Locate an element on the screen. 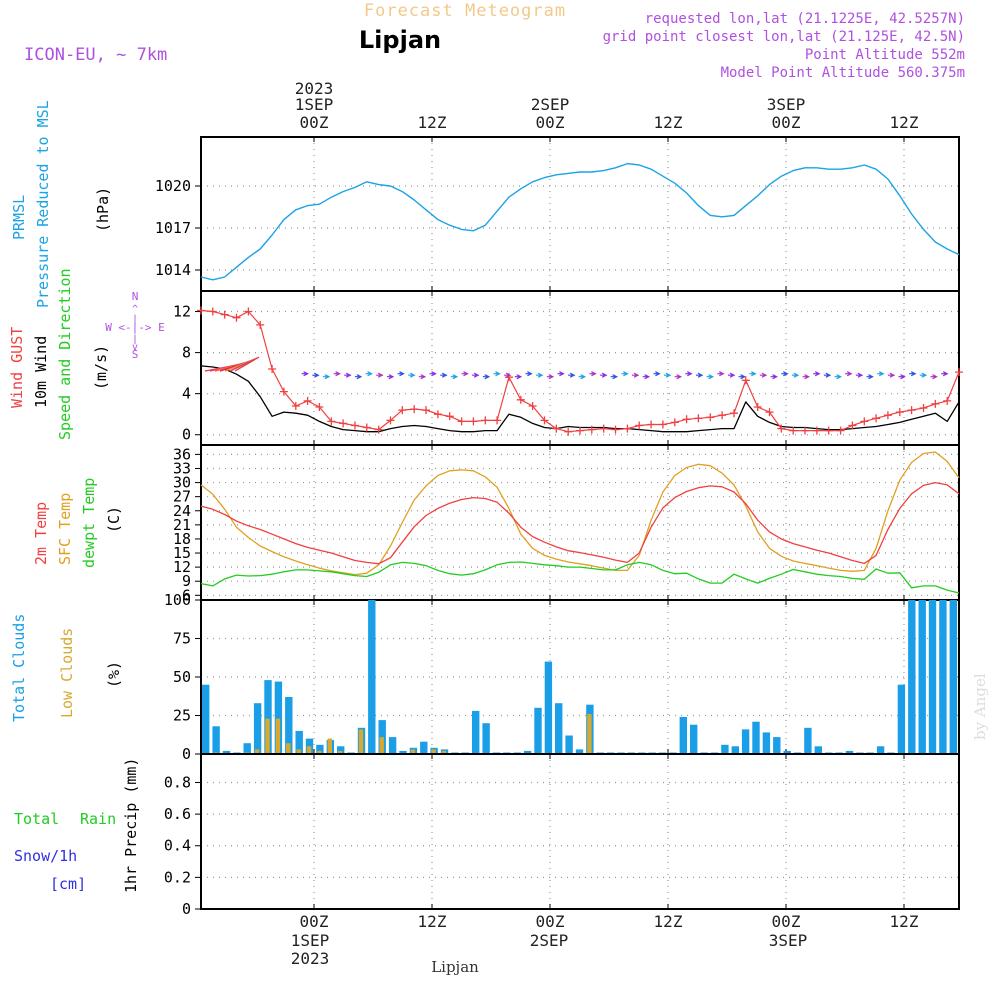  credit-watermark: by Angel is located at coordinates (980, 706).